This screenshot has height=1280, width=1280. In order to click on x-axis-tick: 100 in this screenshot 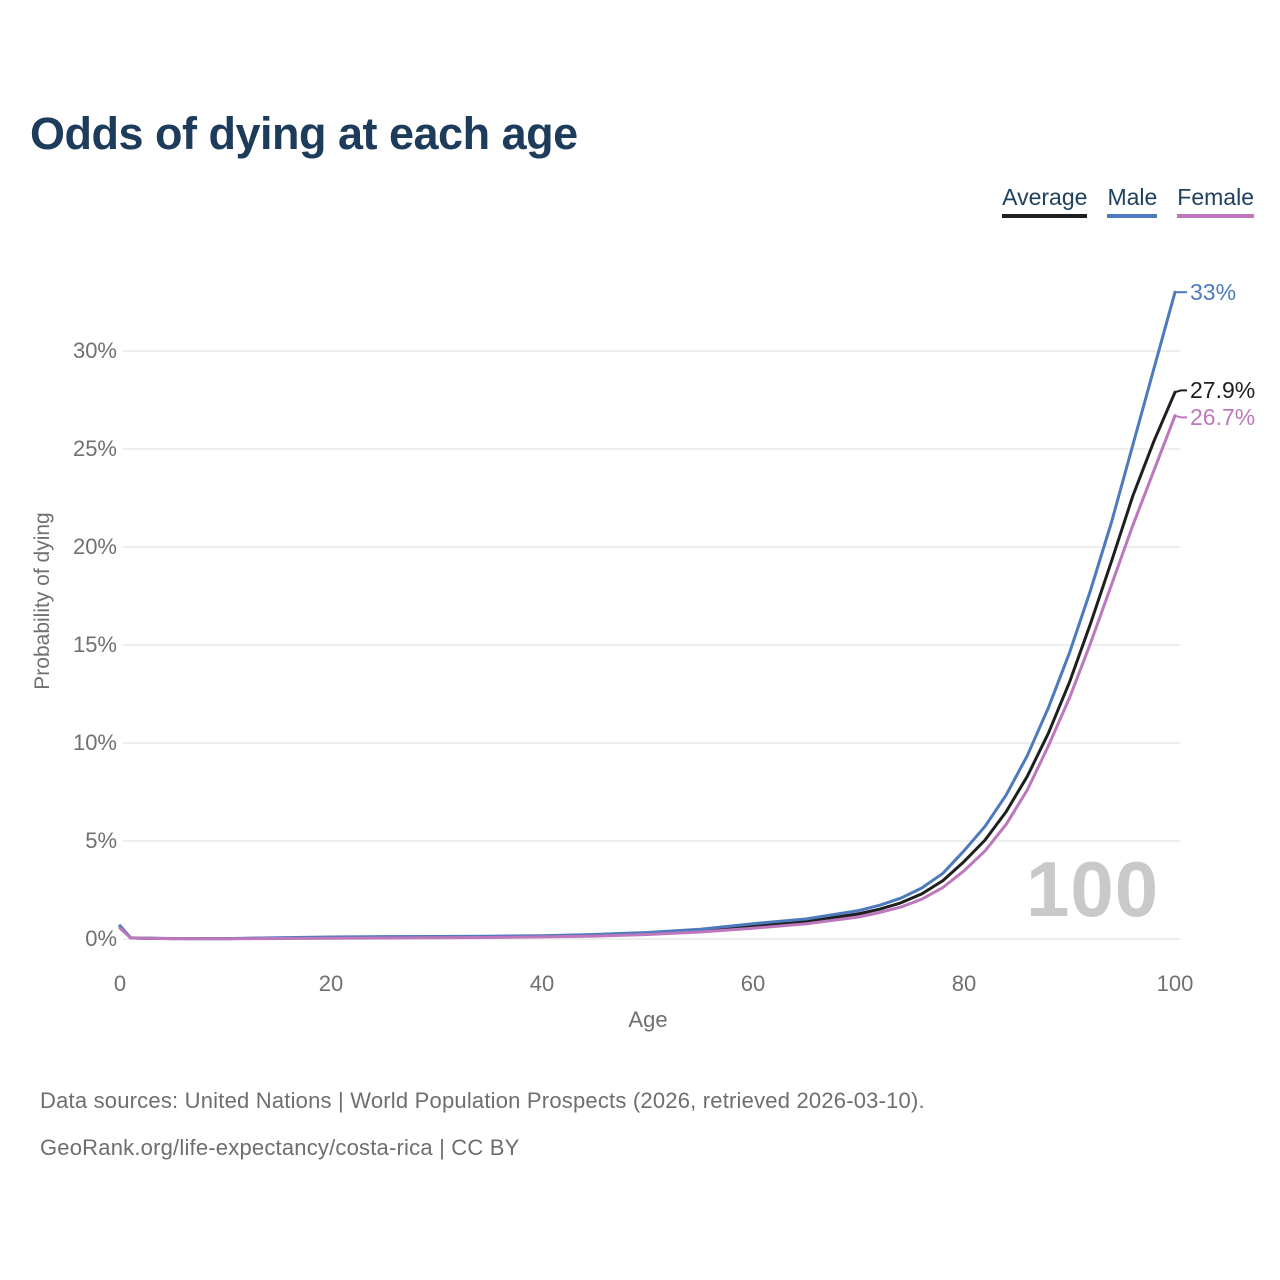, I will do `click(1175, 983)`.